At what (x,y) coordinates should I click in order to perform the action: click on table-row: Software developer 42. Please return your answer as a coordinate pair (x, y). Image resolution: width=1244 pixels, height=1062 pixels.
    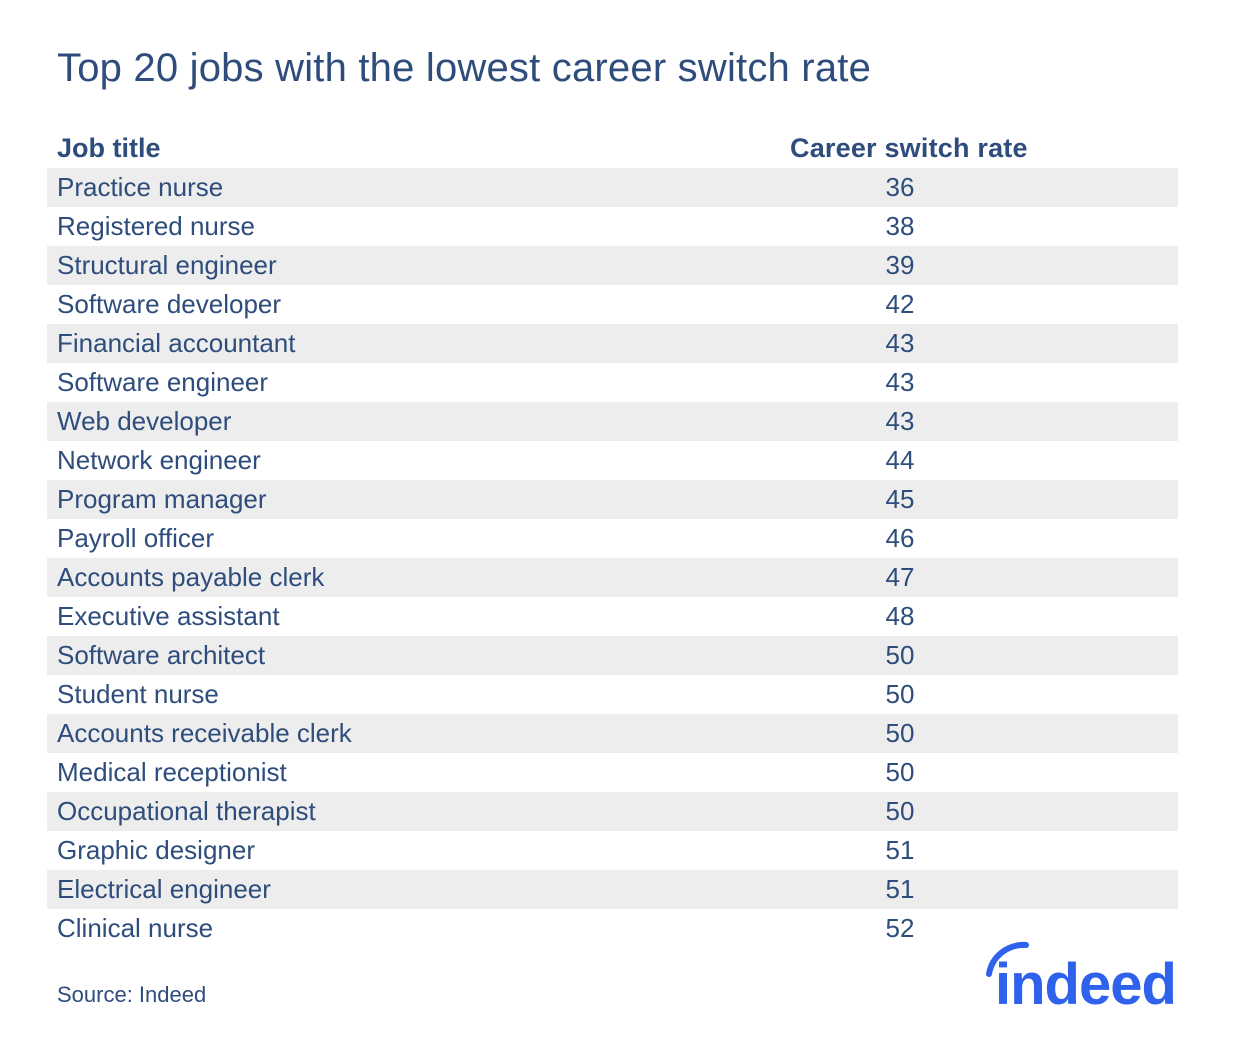
    Looking at the image, I should click on (612, 304).